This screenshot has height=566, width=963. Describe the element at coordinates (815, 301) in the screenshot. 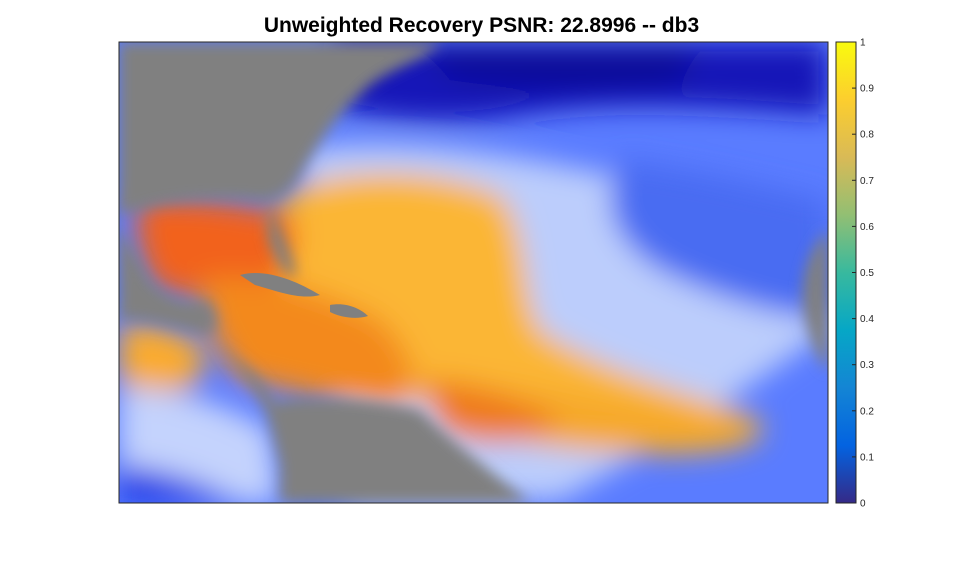

I see `africa-land` at that location.